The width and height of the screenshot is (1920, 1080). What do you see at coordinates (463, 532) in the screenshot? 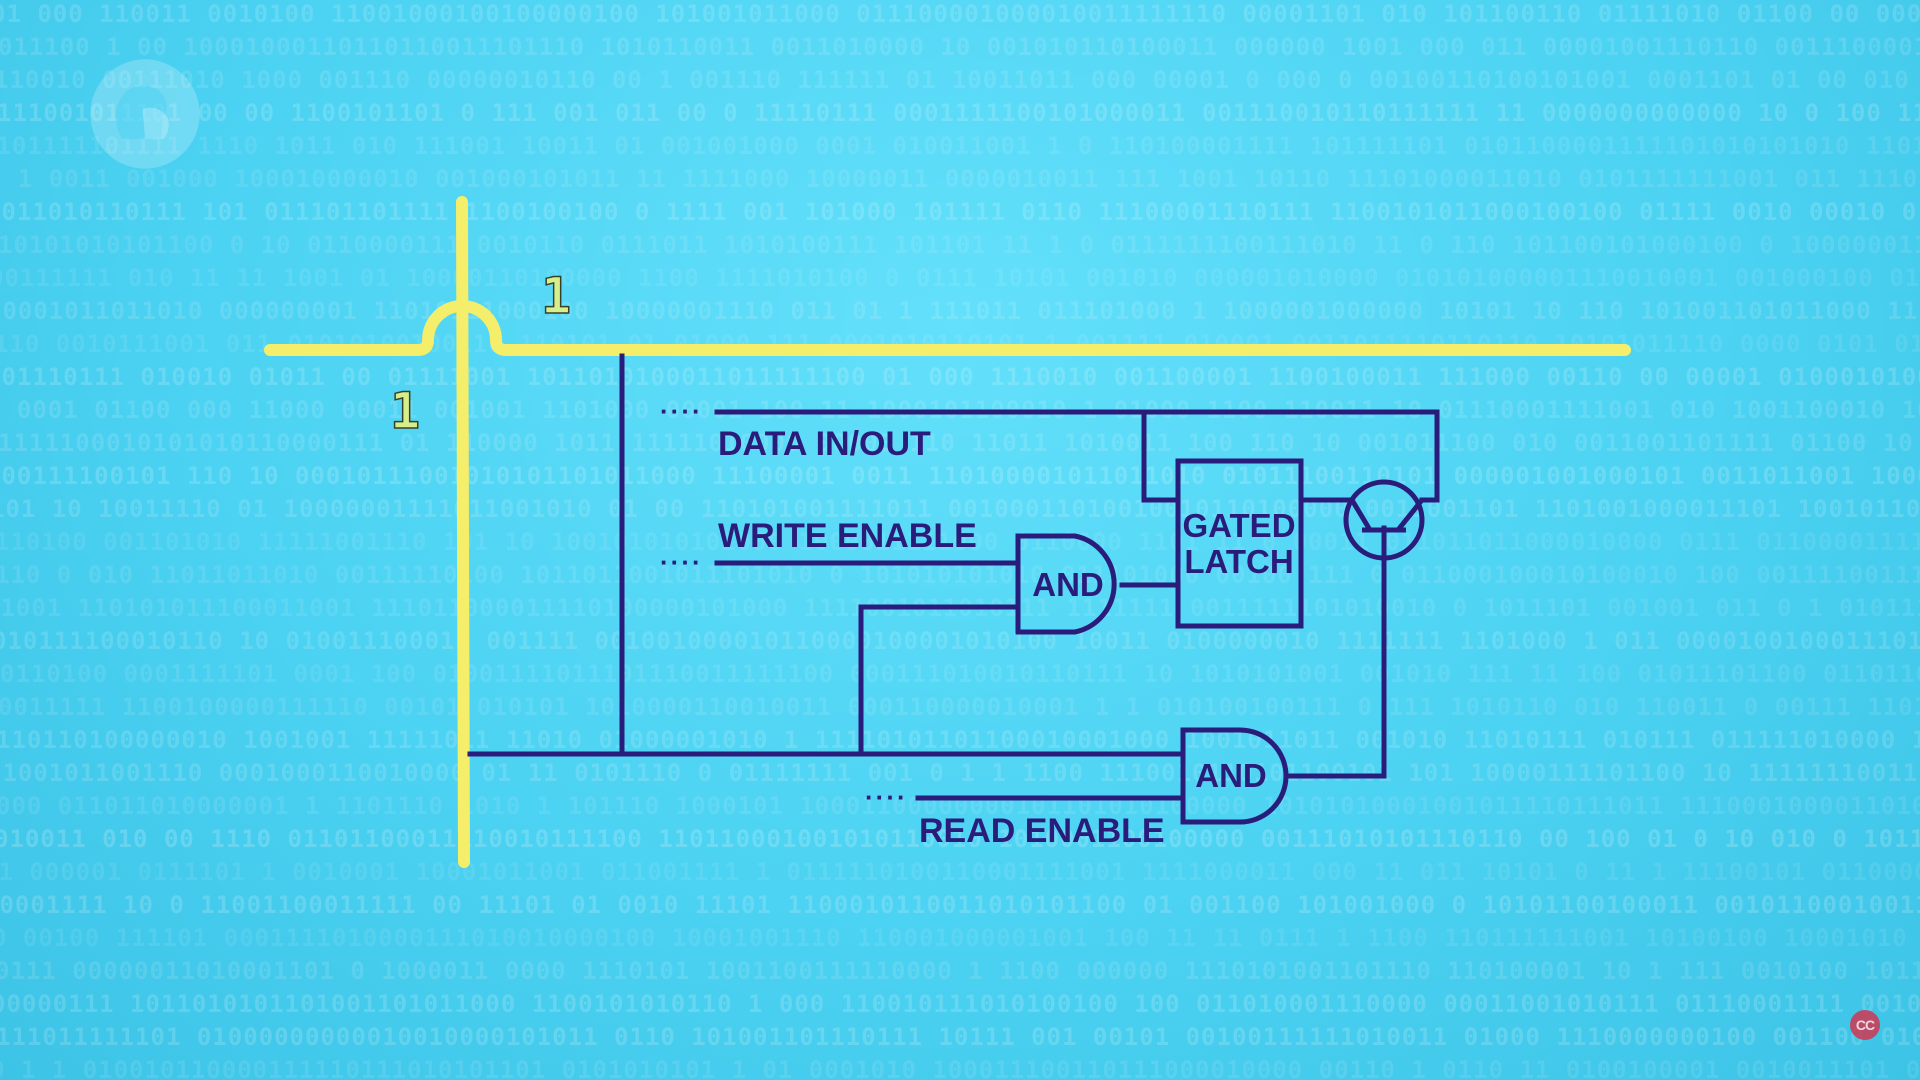
I see `column-wire` at bounding box center [463, 532].